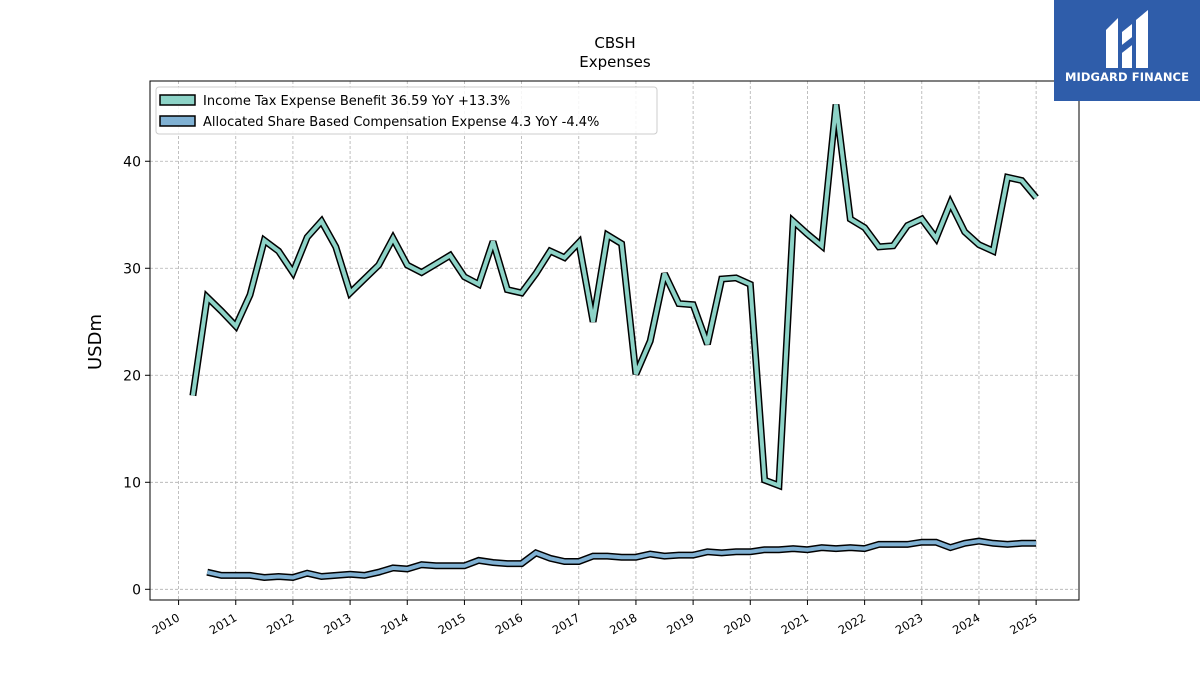  What do you see at coordinates (132, 376) in the screenshot?
I see `y-tick-label: 20` at bounding box center [132, 376].